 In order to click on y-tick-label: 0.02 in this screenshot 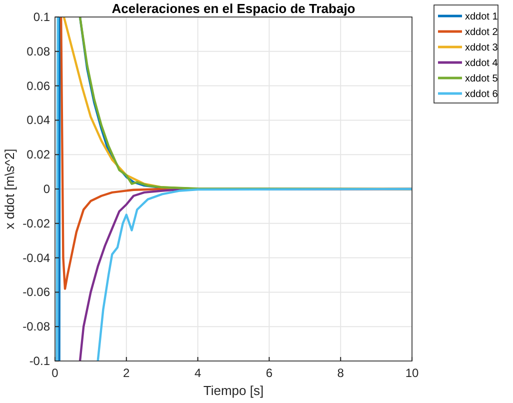, I will do `click(38, 155)`.